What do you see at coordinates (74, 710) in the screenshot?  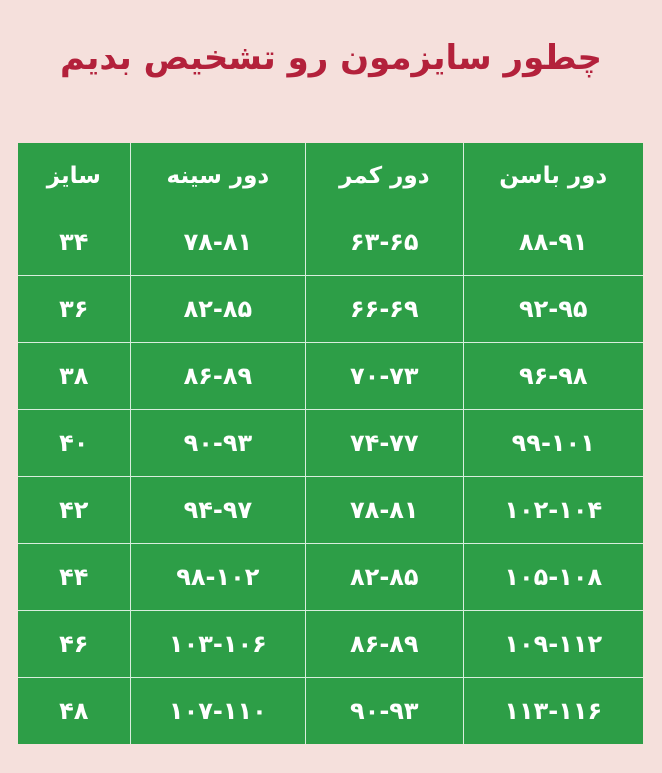 I see `size-cell: ۴۸` at bounding box center [74, 710].